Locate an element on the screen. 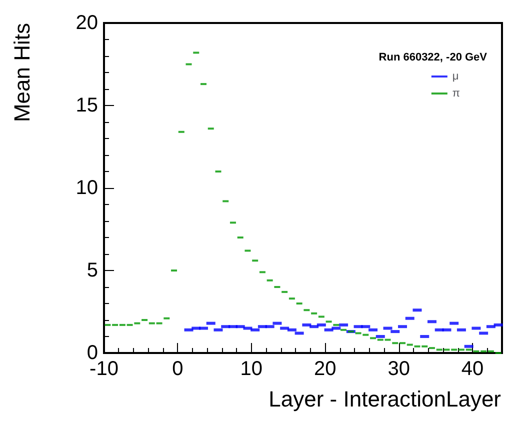  y-axis-title: Mean Hits is located at coordinates (22, 72).